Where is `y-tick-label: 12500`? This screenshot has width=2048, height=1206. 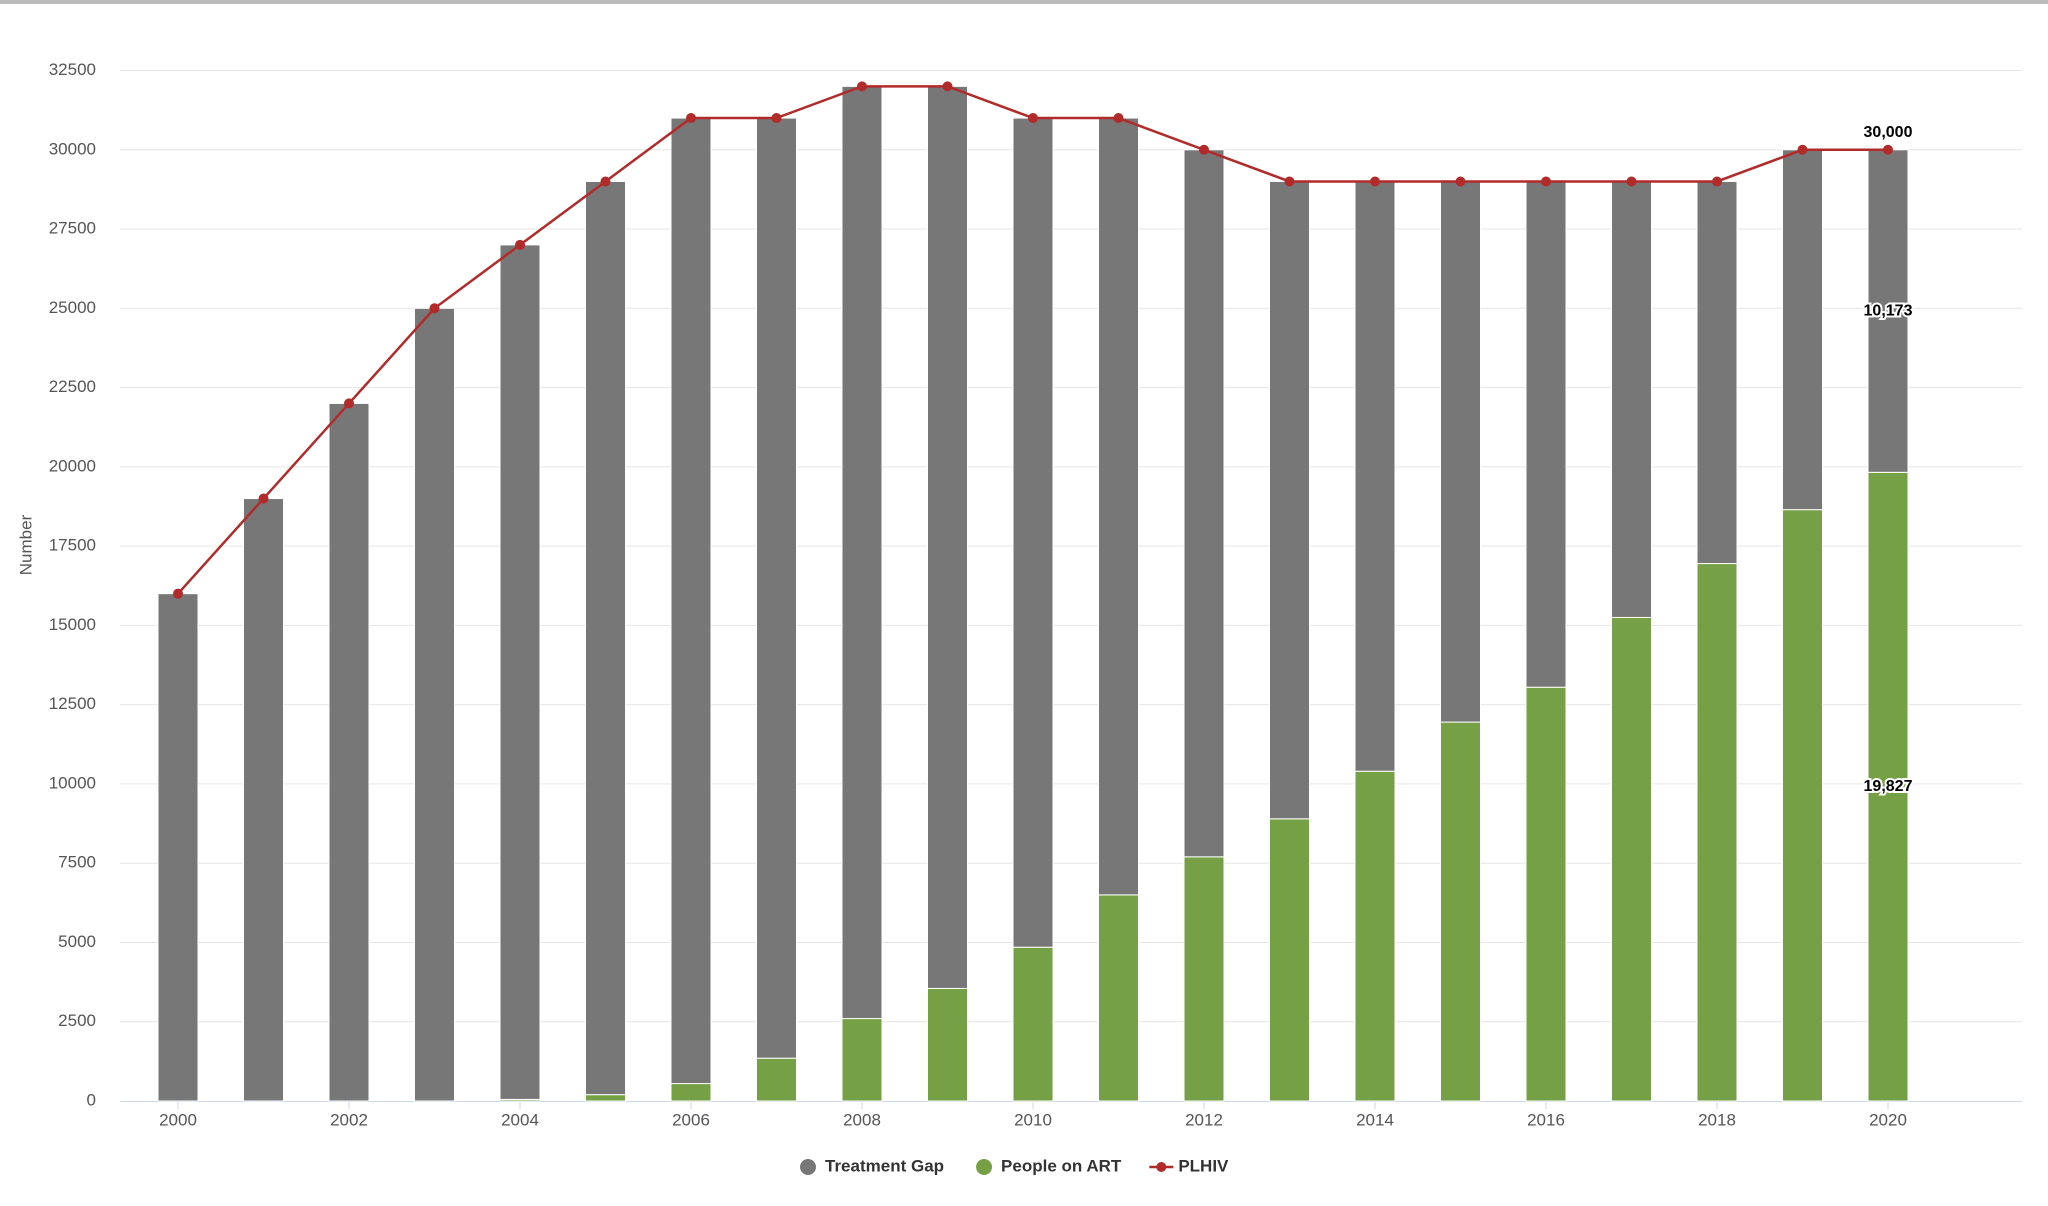 y-tick-label: 12500 is located at coordinates (72, 703).